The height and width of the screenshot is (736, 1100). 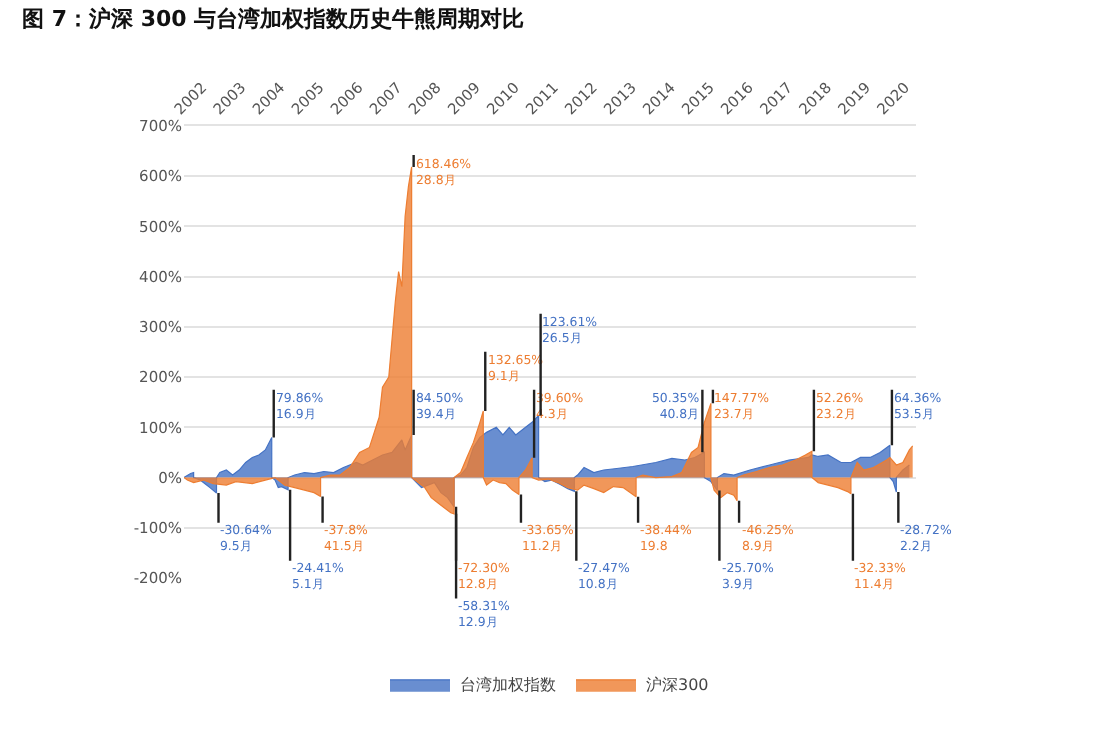 I want to click on chart-title: 图 7：沪深 300 与台湾加权指数历史牛熊周期对比, so click(x=273, y=19).